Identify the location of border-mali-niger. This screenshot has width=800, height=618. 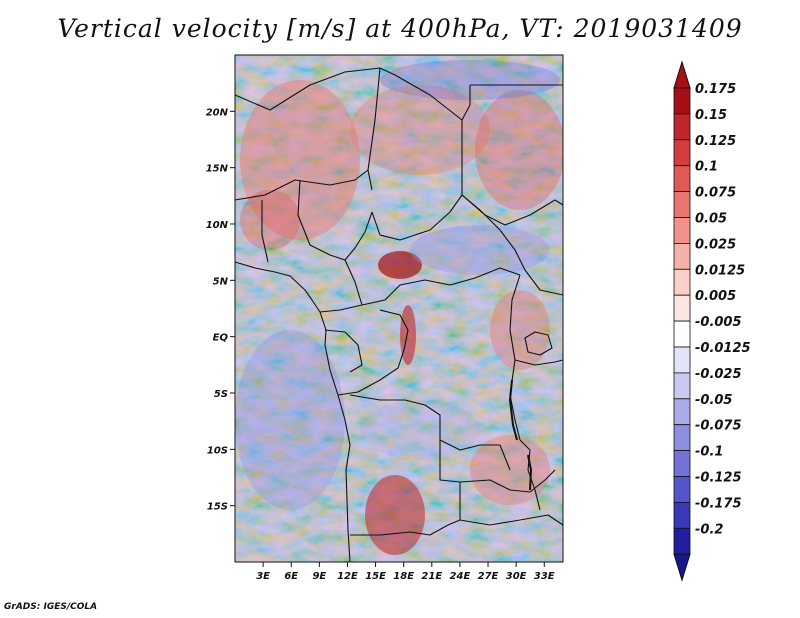
(301, 185).